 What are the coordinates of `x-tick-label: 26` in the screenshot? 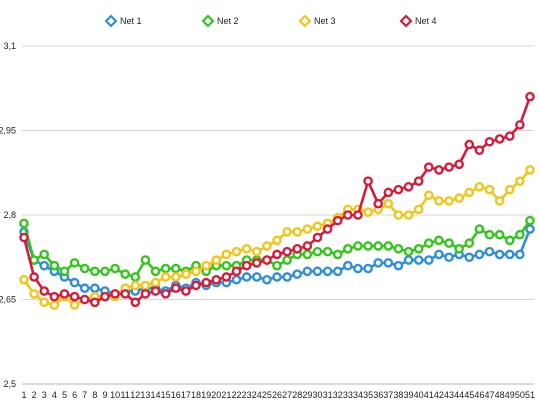 It's located at (277, 395).